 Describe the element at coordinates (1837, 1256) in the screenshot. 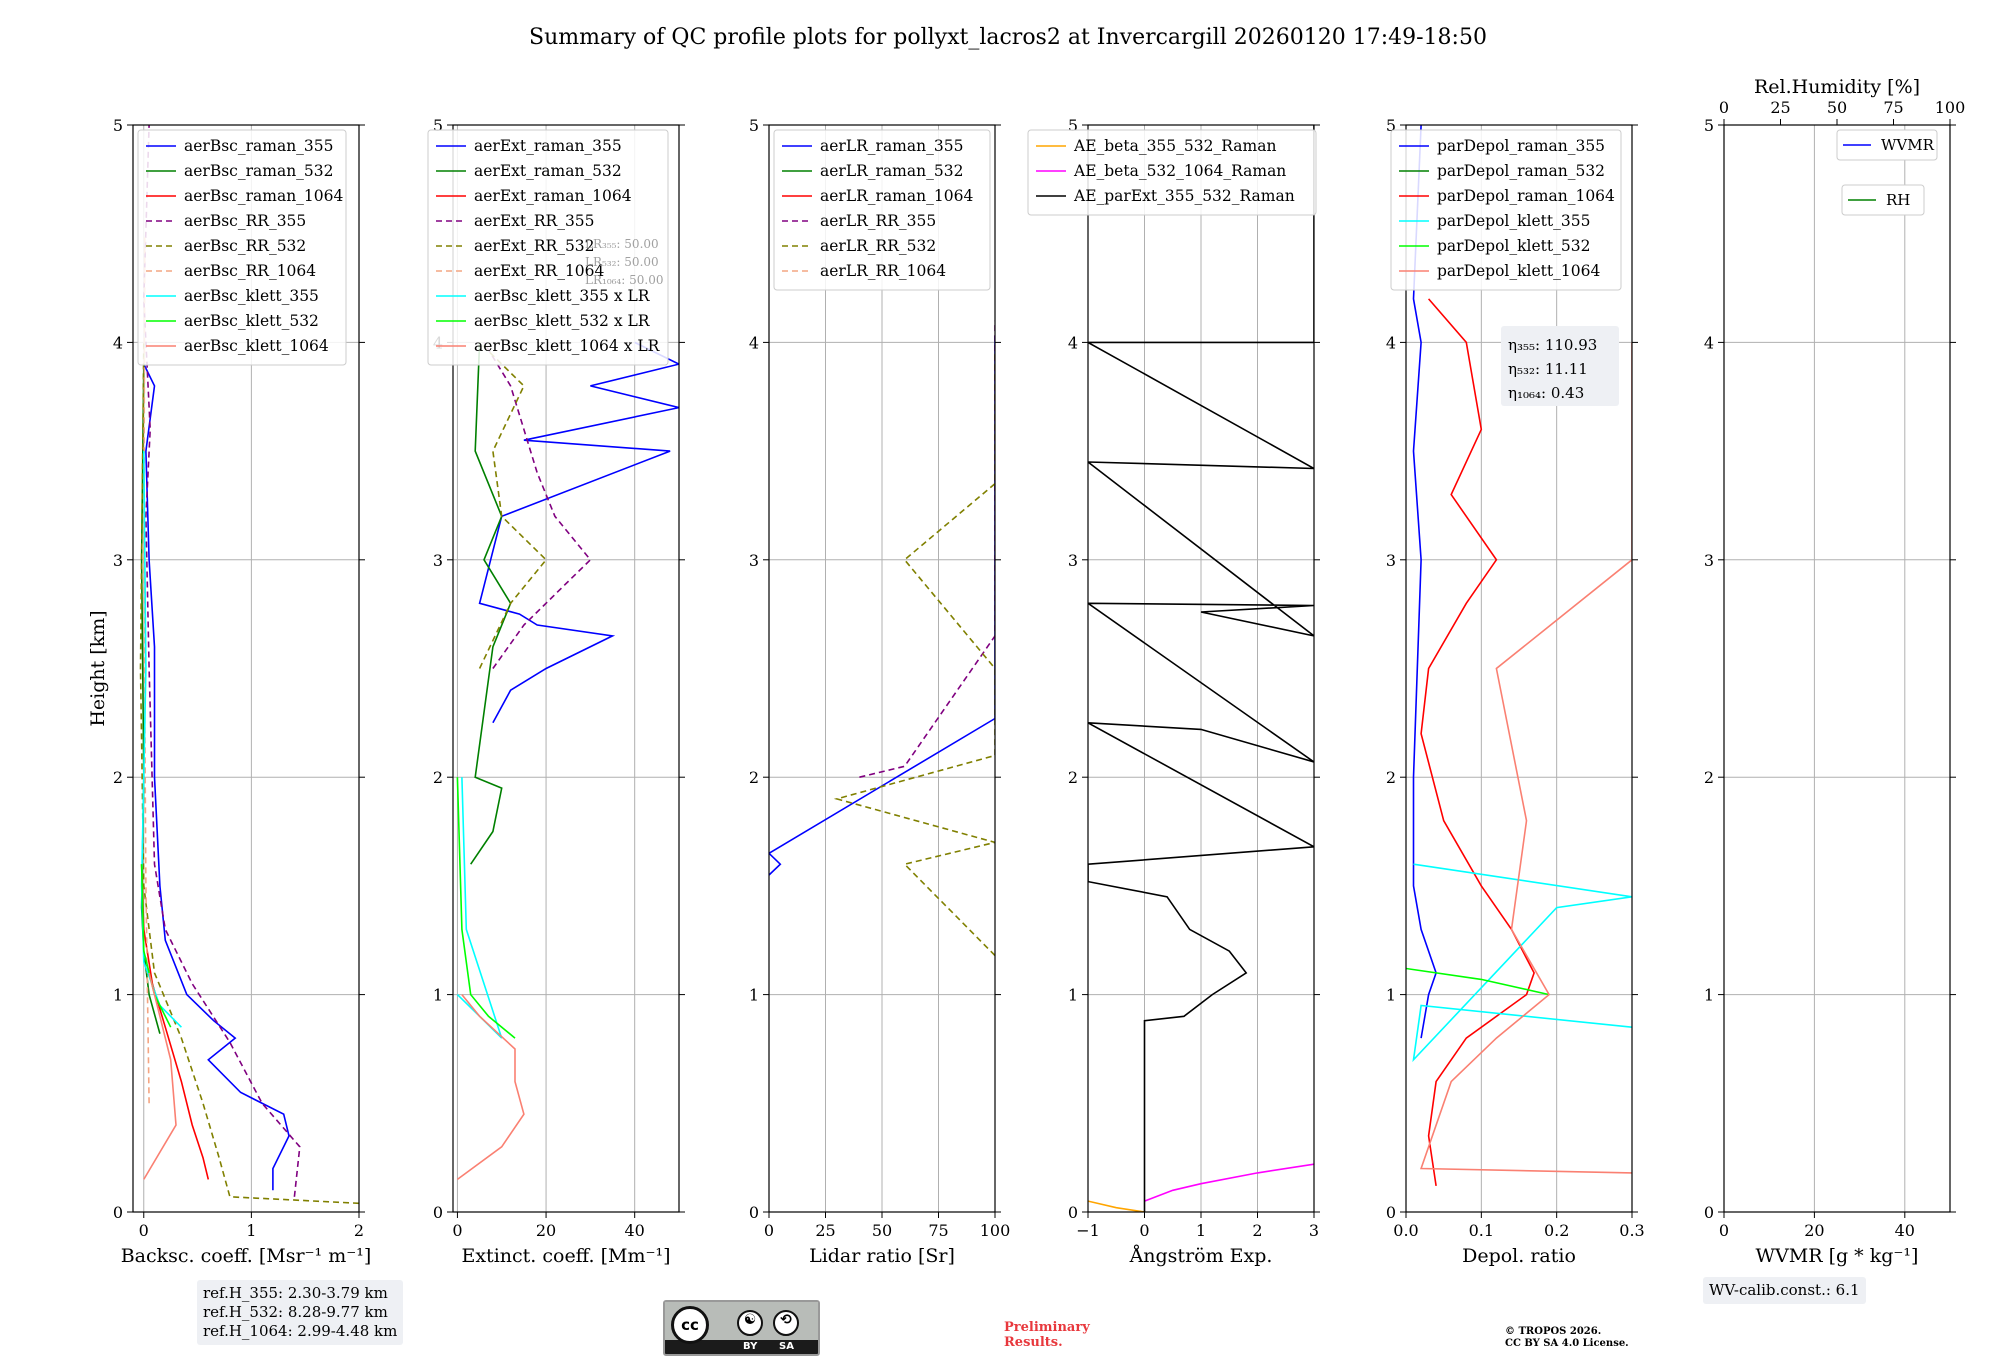

I see `x-axis-label: WVMR [g * kg⁻¹]` at that location.